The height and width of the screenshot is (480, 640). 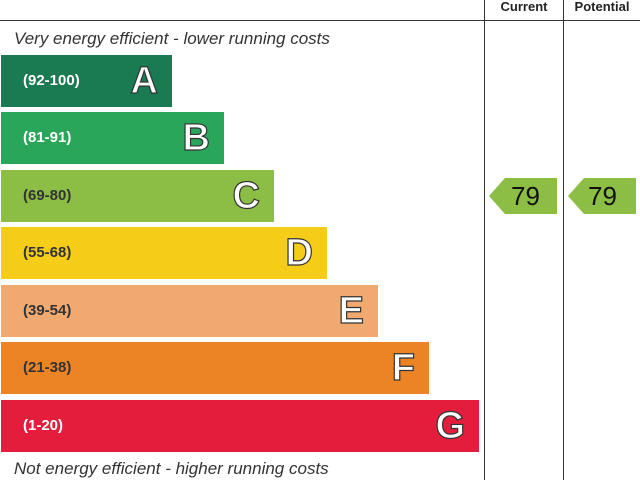 What do you see at coordinates (320, 20) in the screenshot?
I see `header-divider` at bounding box center [320, 20].